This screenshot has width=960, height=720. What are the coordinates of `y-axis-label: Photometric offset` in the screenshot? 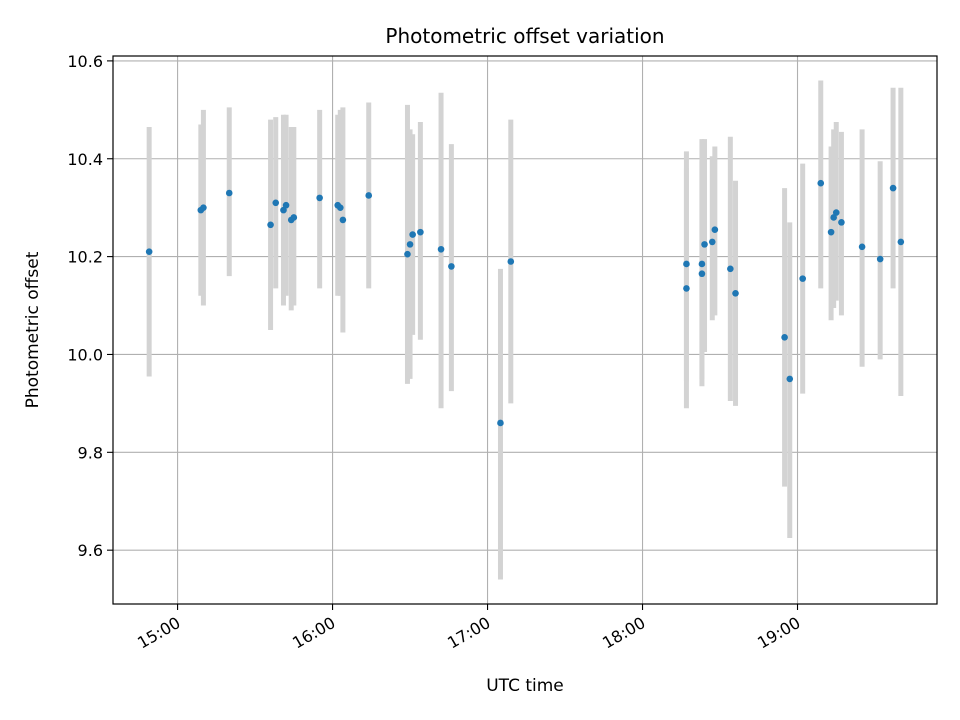 It's located at (33, 329).